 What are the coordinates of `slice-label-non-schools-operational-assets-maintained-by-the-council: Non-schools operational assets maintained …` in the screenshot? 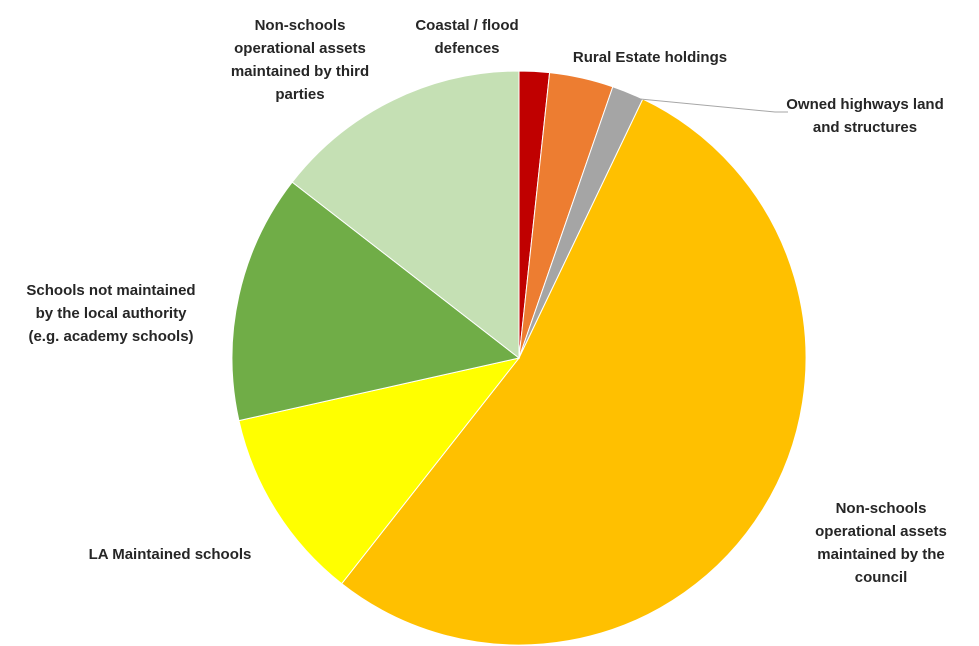 It's located at (881, 543).